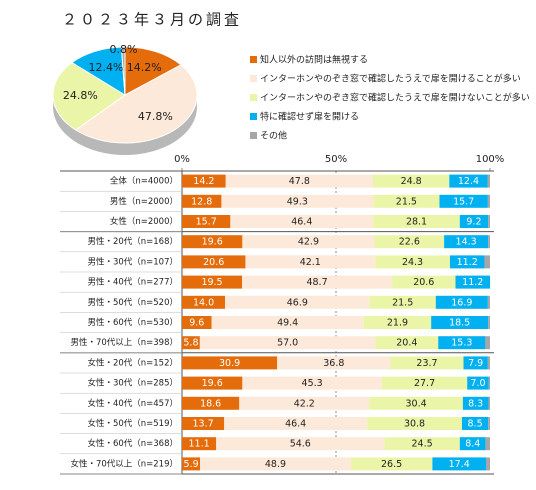  I want to click on value-label: 8.4, so click(472, 444).